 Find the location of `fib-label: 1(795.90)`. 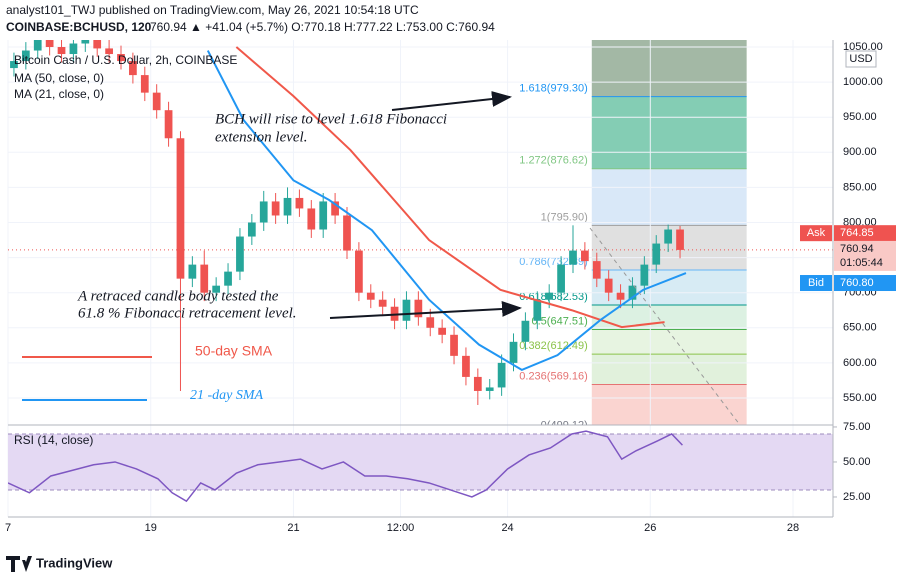

fib-label: 1(795.90) is located at coordinates (564, 217).